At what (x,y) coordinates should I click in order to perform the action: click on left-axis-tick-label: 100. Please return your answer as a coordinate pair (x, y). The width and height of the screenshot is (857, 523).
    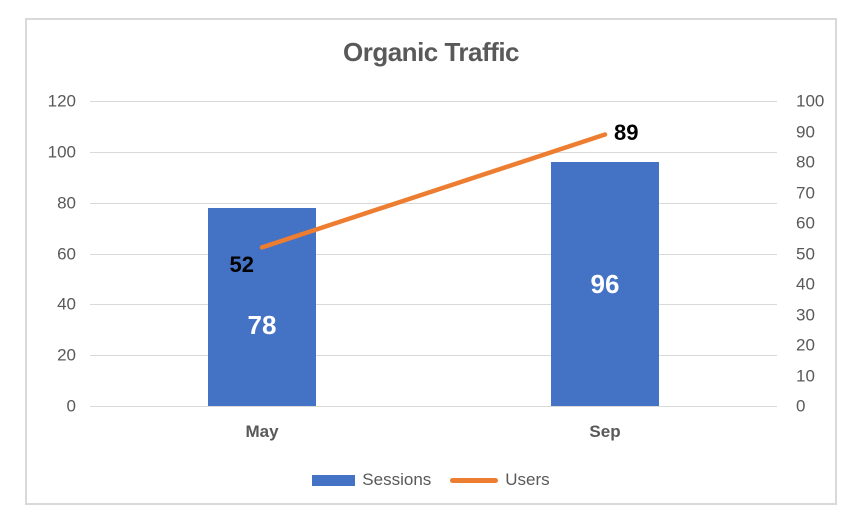
    Looking at the image, I should click on (61, 152).